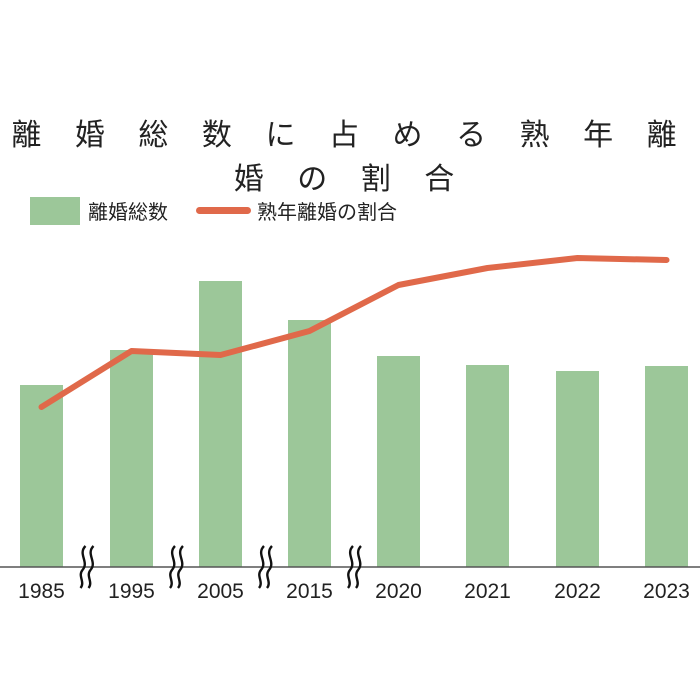 The image size is (700, 700). What do you see at coordinates (577, 469) in the screenshot?
I see `bar-2022` at bounding box center [577, 469].